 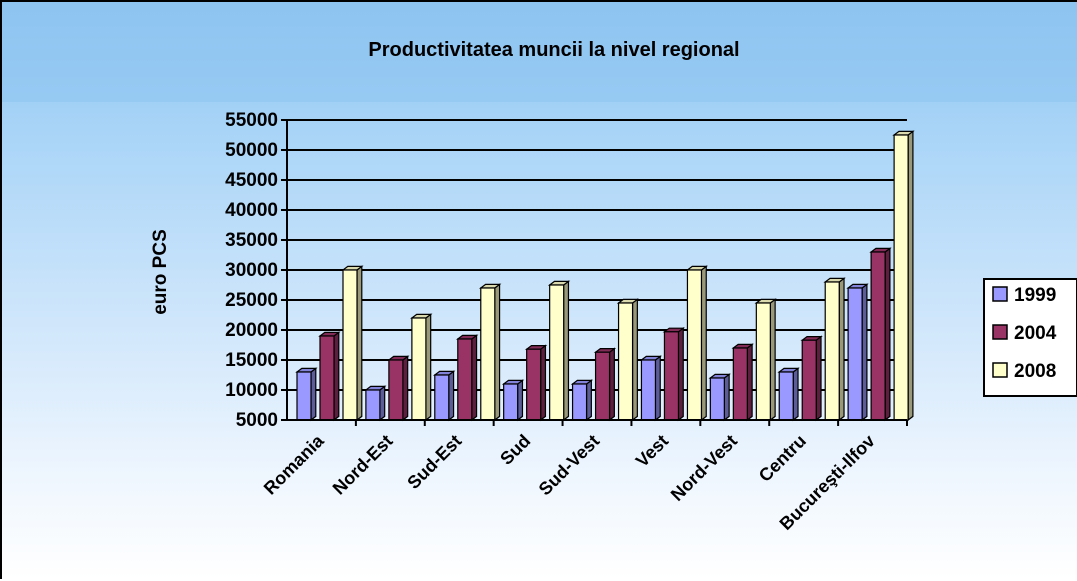 I want to click on y-tick-label: 35000, so click(x=251, y=240).